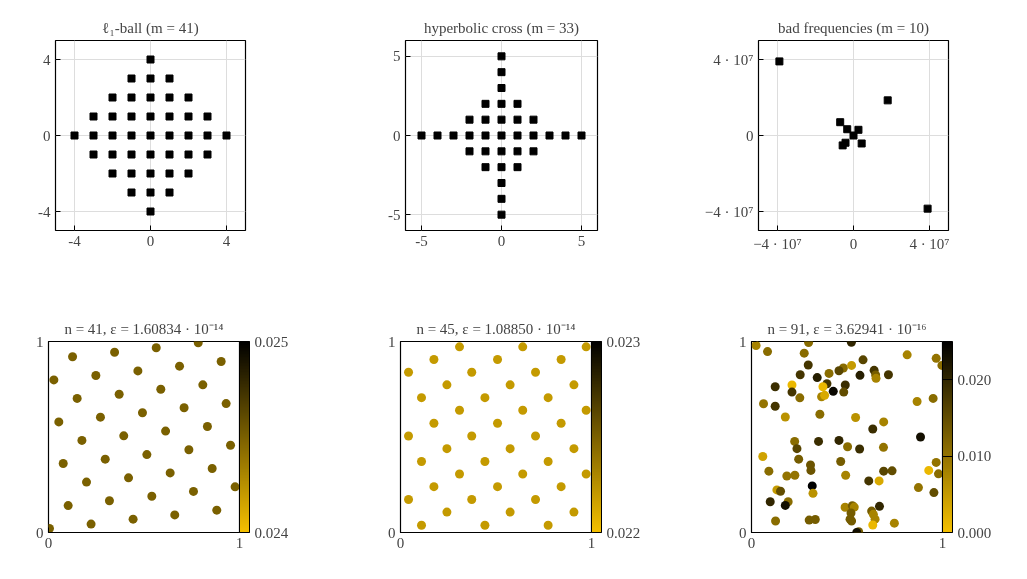  What do you see at coordinates (392, 341) in the screenshot?
I see `y-tick-label: 1` at bounding box center [392, 341].